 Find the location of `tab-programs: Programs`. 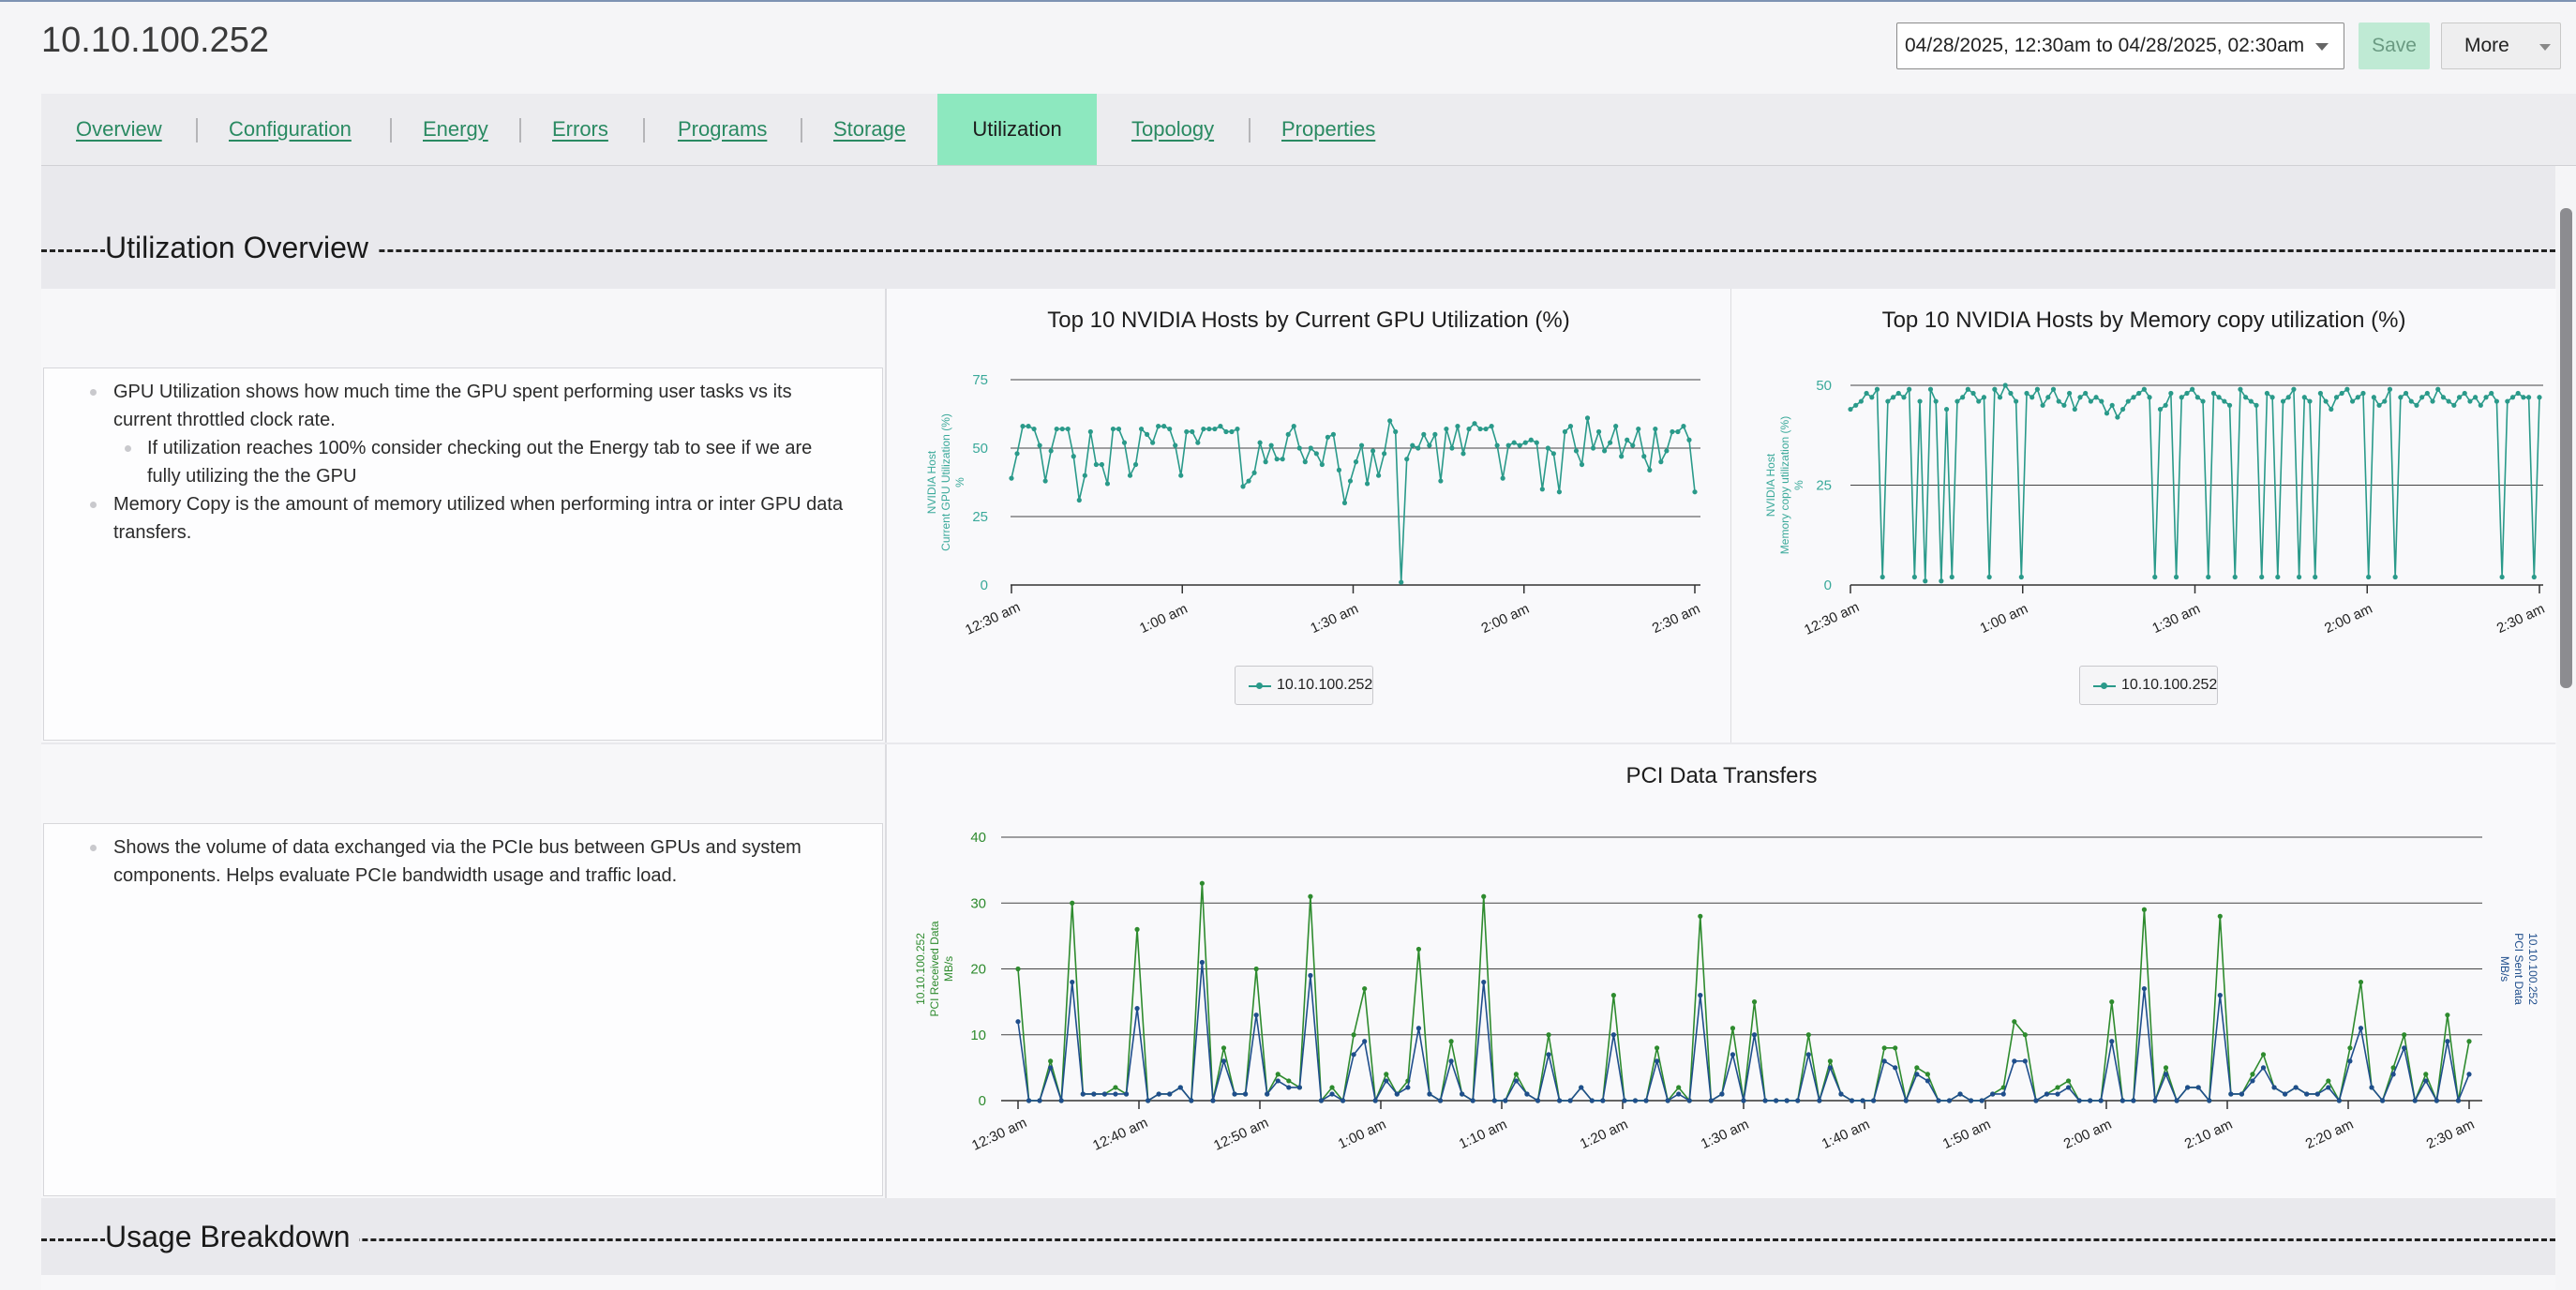

tab-programs: Programs is located at coordinates (723, 129).